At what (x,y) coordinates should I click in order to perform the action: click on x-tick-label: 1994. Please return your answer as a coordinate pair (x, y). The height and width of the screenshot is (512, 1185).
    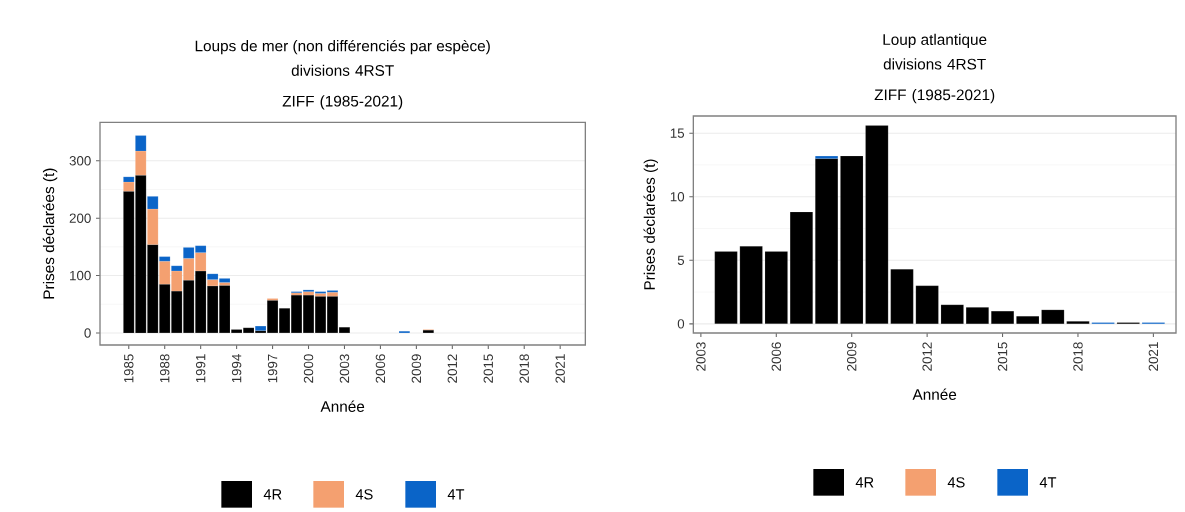
    Looking at the image, I should click on (236, 368).